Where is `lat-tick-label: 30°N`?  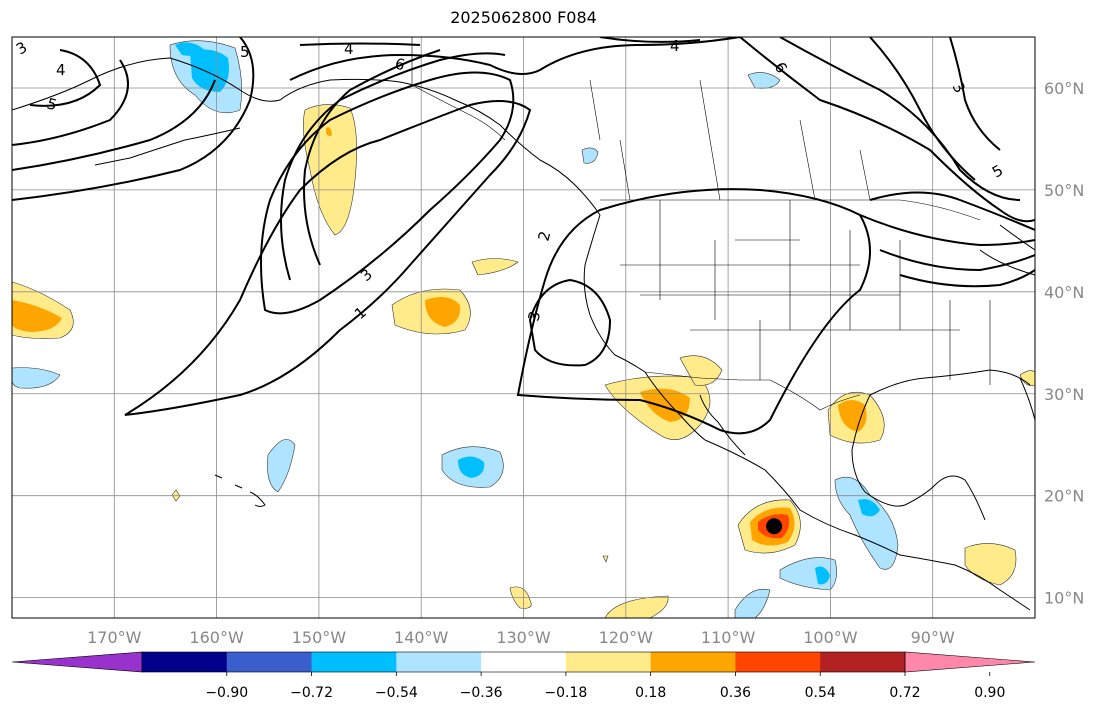
lat-tick-label: 30°N is located at coordinates (1064, 394).